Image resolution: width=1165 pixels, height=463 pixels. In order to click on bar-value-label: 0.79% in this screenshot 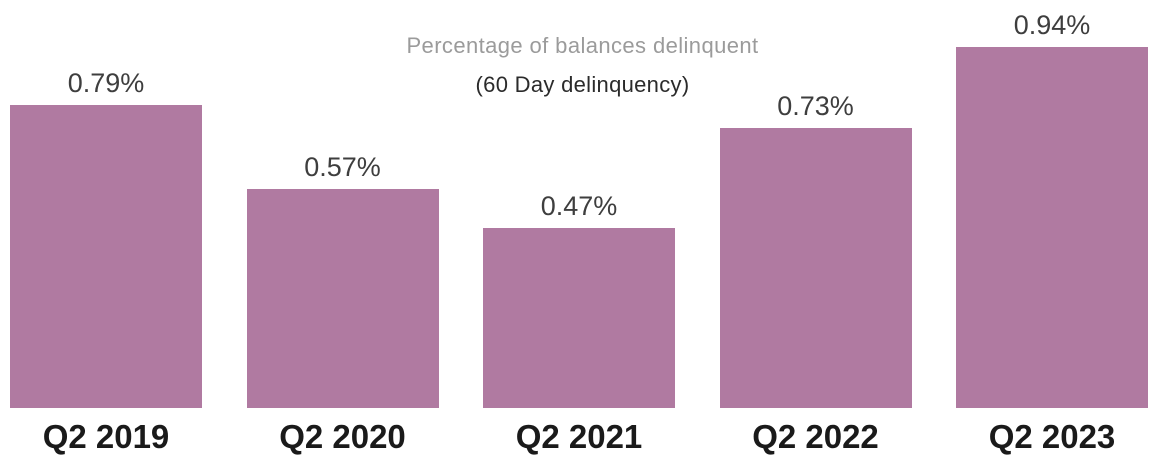, I will do `click(106, 83)`.